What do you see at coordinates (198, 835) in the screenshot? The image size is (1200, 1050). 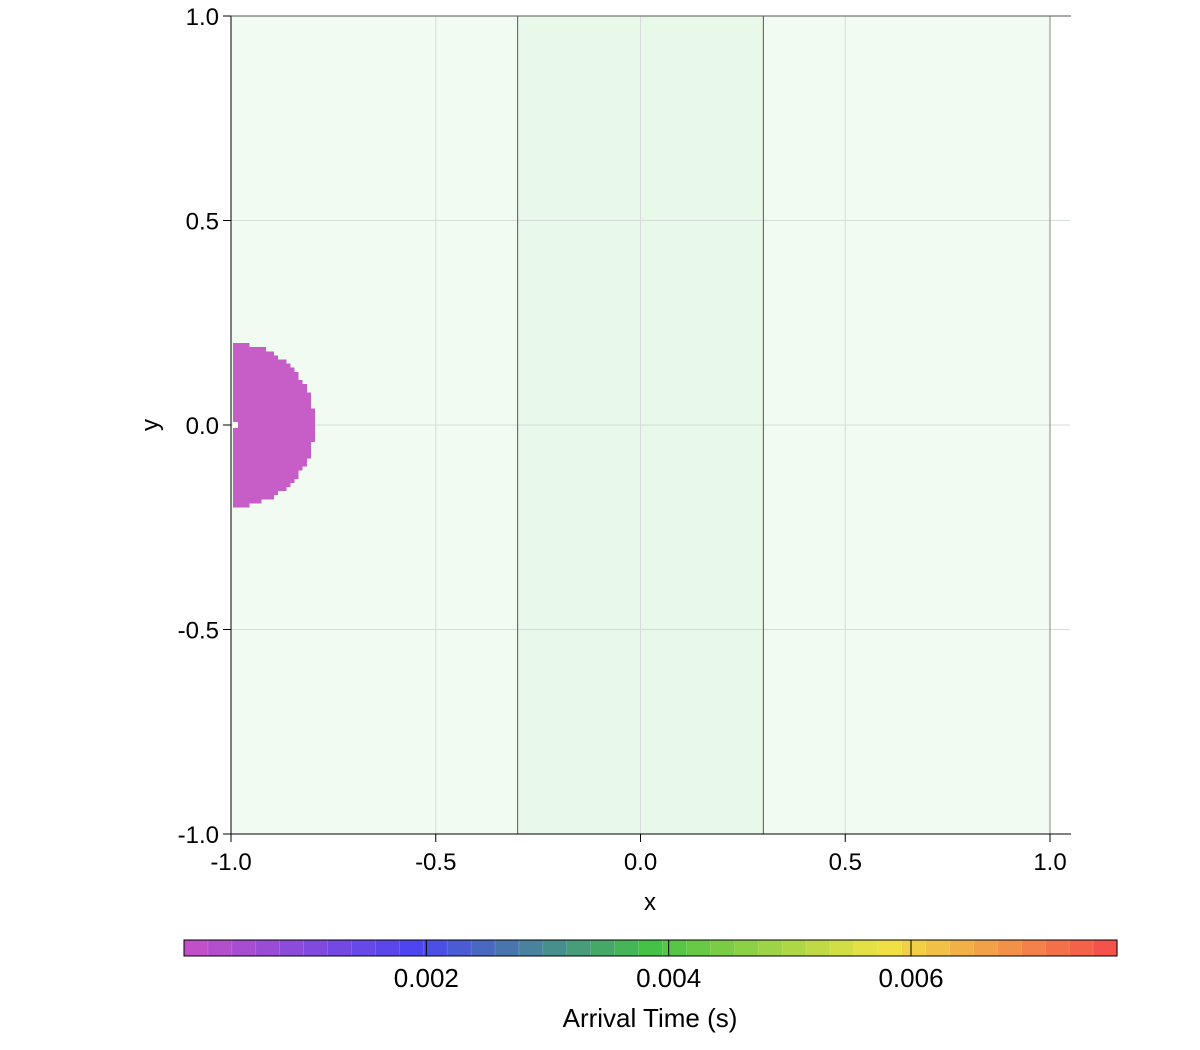 I see `y-tick-label: -1.0` at bounding box center [198, 835].